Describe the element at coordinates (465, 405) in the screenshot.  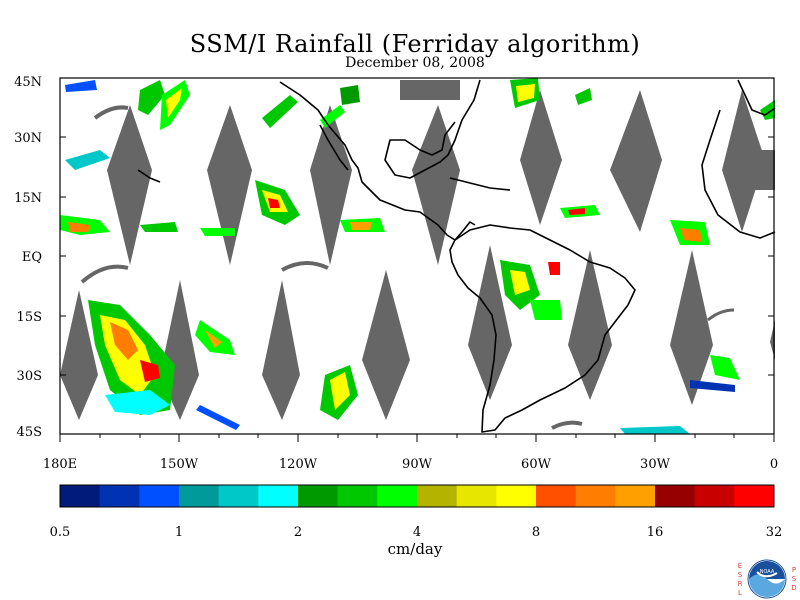
I see `rain-patch-south-bands` at that location.